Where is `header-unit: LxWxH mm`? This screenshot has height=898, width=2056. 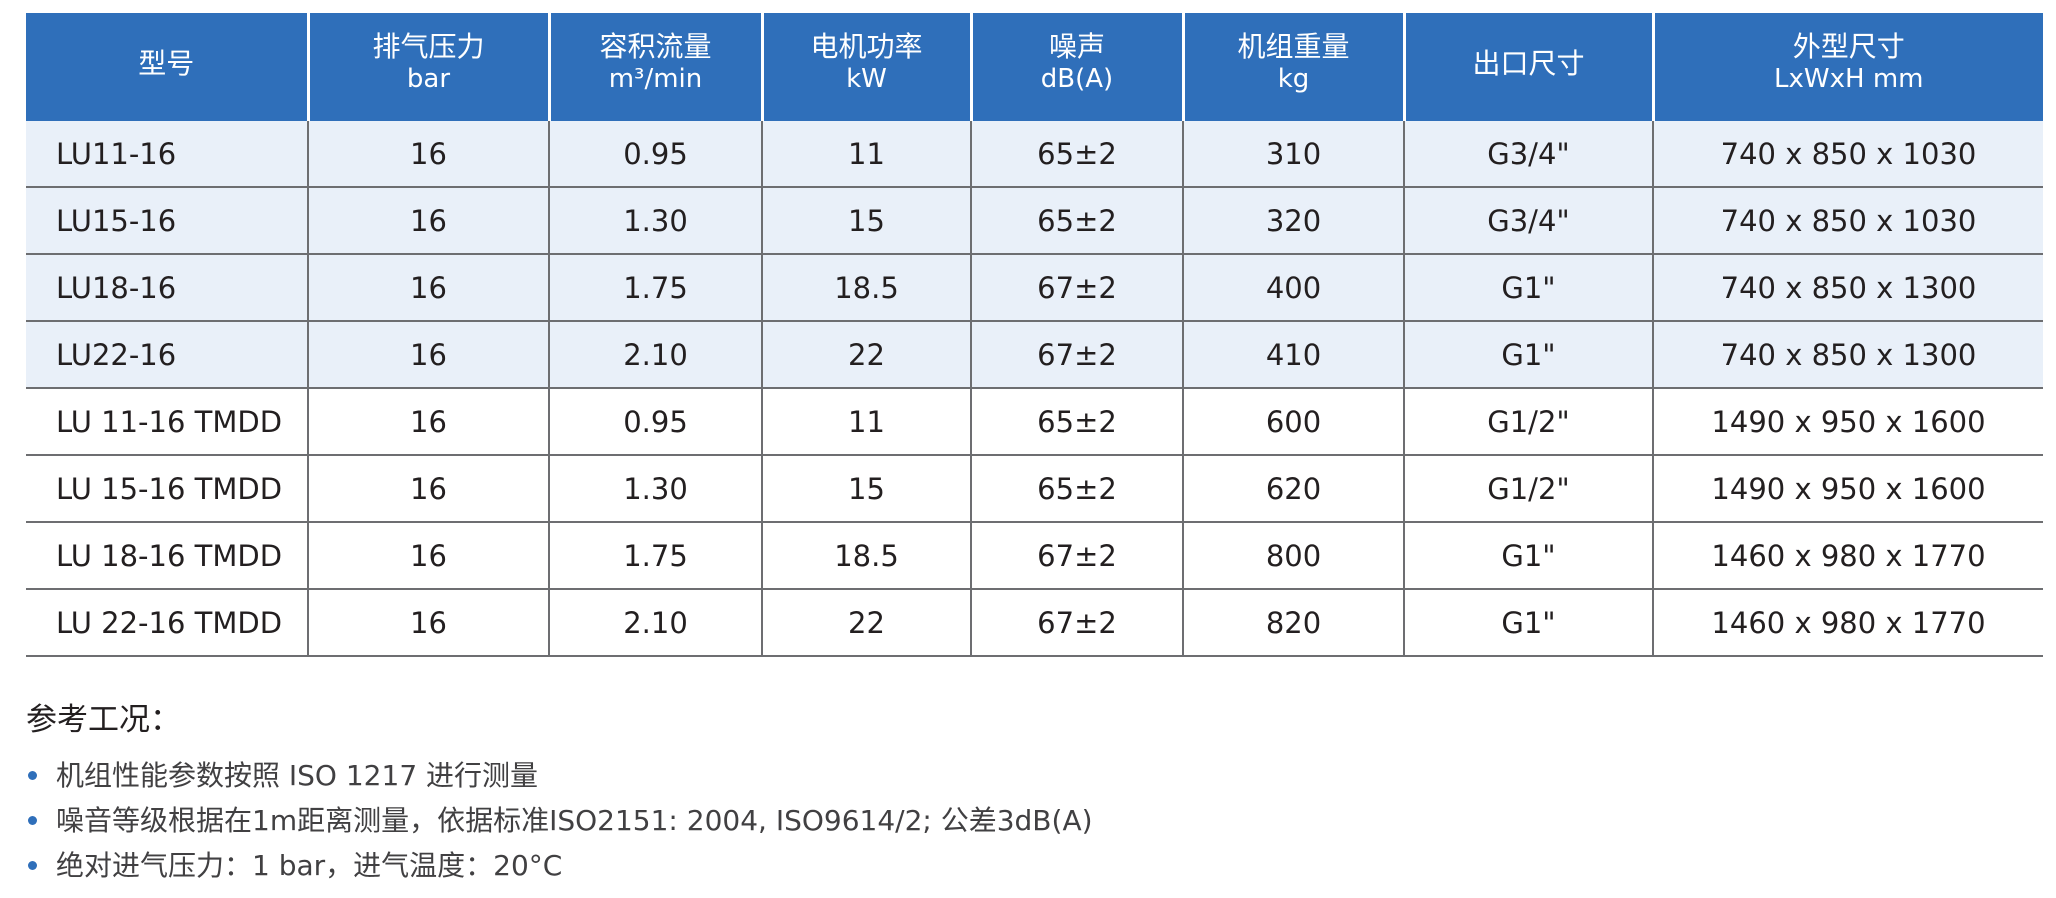 header-unit: LxWxH mm is located at coordinates (1849, 79).